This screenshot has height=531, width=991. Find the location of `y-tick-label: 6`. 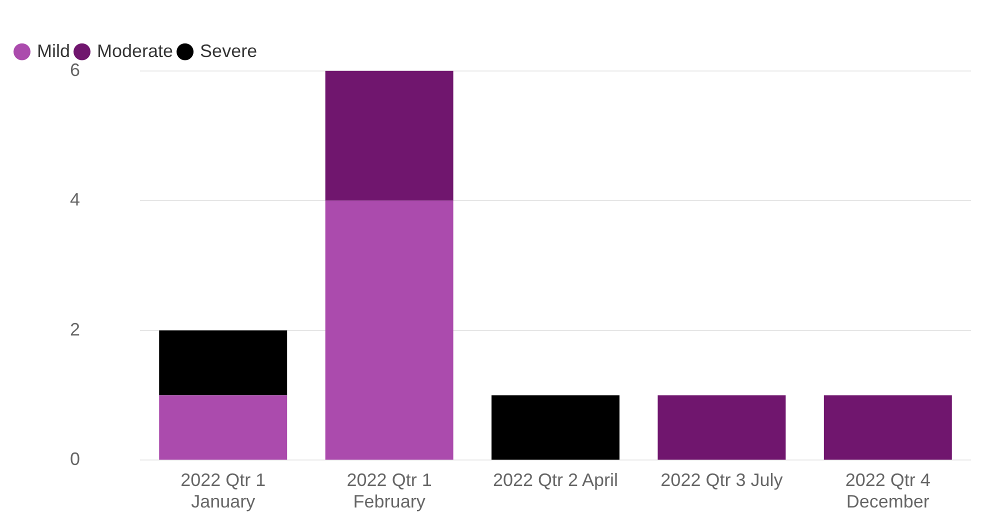

y-tick-label: 6 is located at coordinates (75, 70).